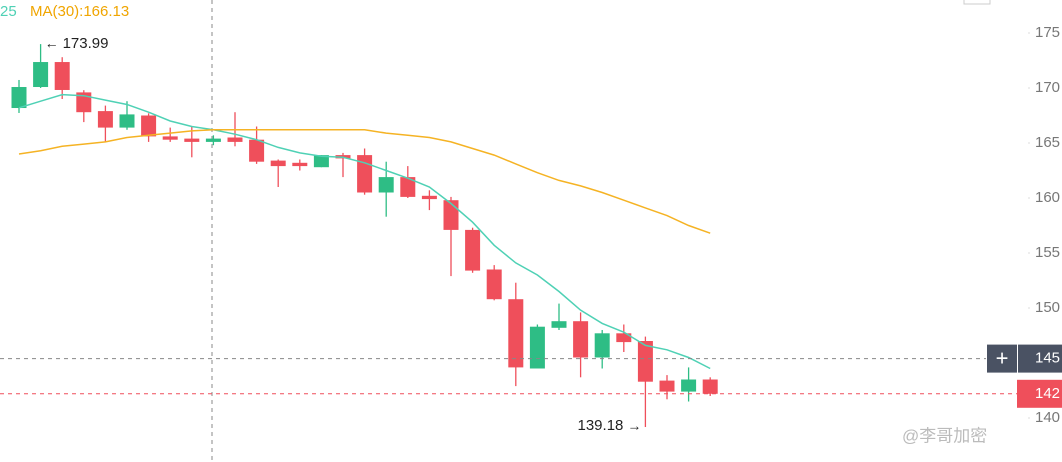 This screenshot has height=462, width=1062. Describe the element at coordinates (977, 2) in the screenshot. I see `corner-box` at that location.